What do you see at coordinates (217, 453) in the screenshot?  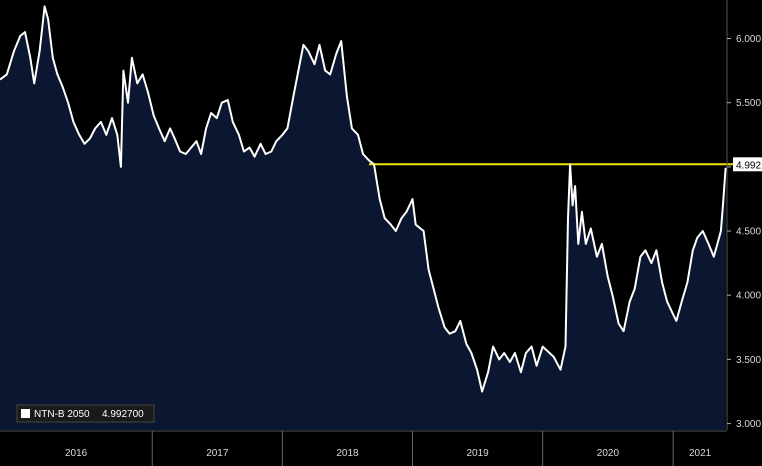 I see `x-tick-label: 2017` at bounding box center [217, 453].